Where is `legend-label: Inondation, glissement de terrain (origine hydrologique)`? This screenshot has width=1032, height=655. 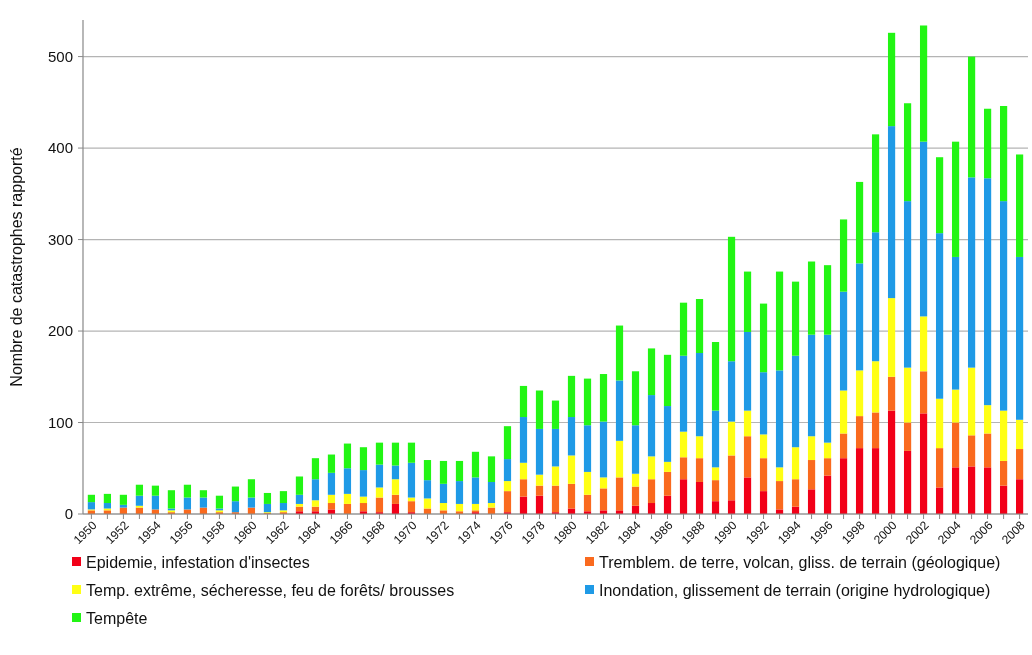 legend-label: Inondation, glissement de terrain (origine hydrologique) is located at coordinates (795, 590).